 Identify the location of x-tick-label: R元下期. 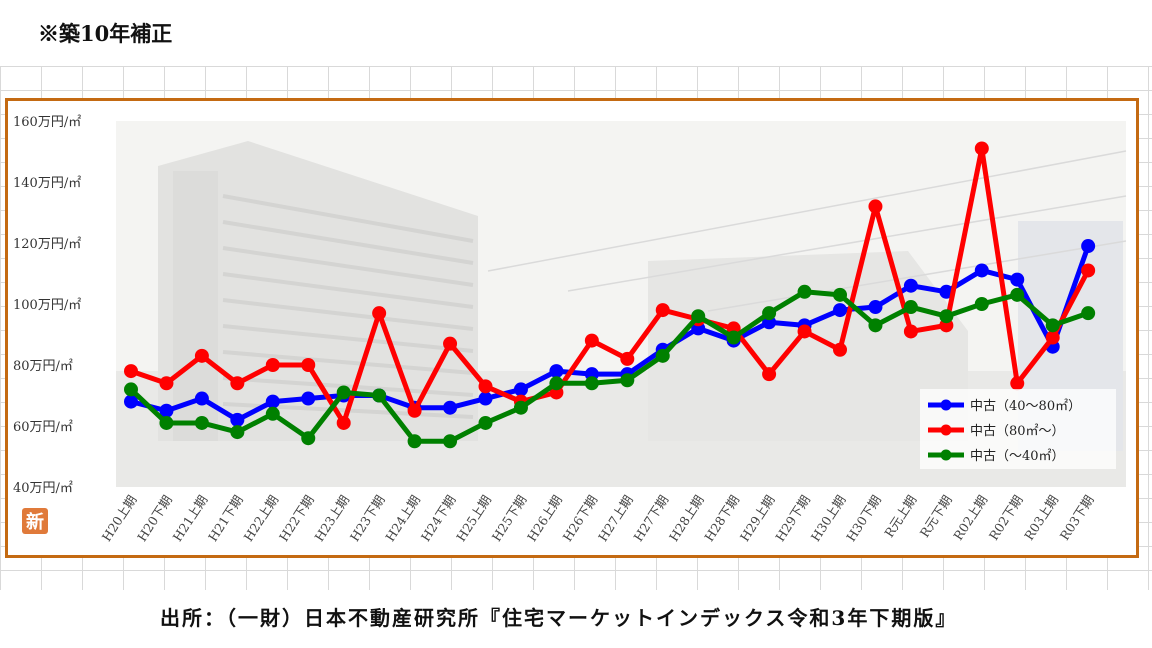
(936, 516).